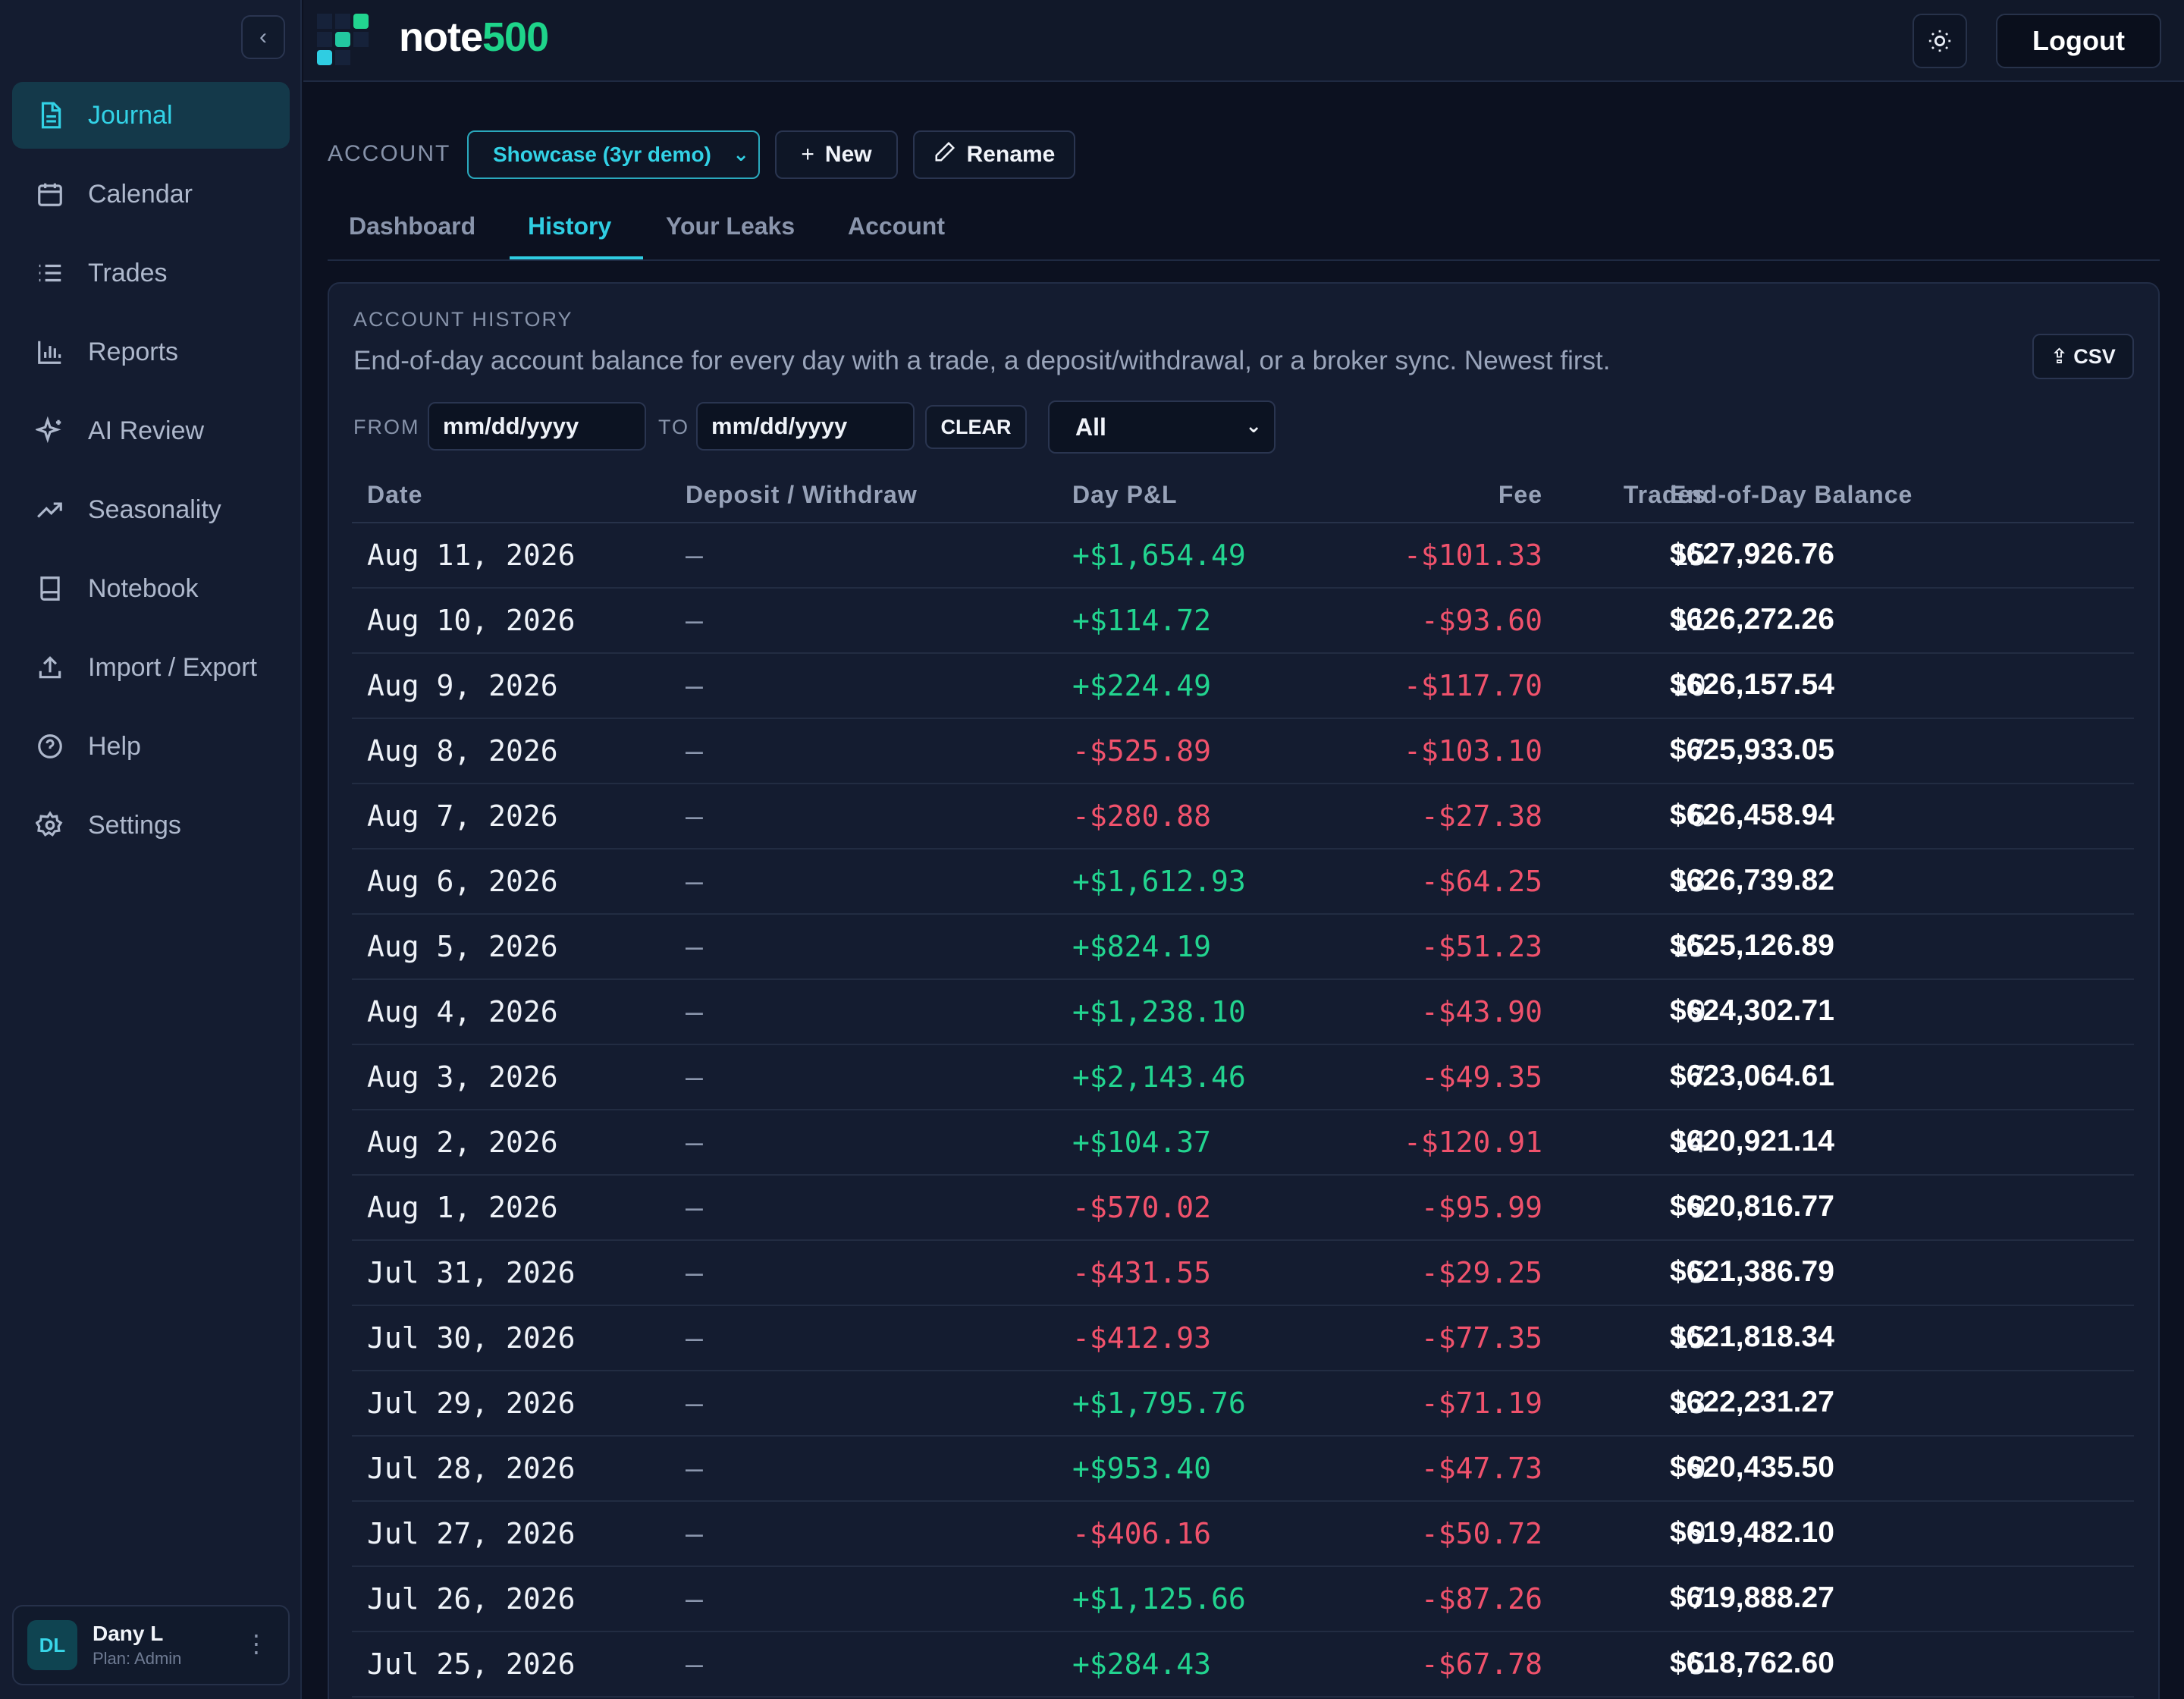  Describe the element at coordinates (1472, 1142) in the screenshot. I see `cell-fee: -$120.91` at that location.